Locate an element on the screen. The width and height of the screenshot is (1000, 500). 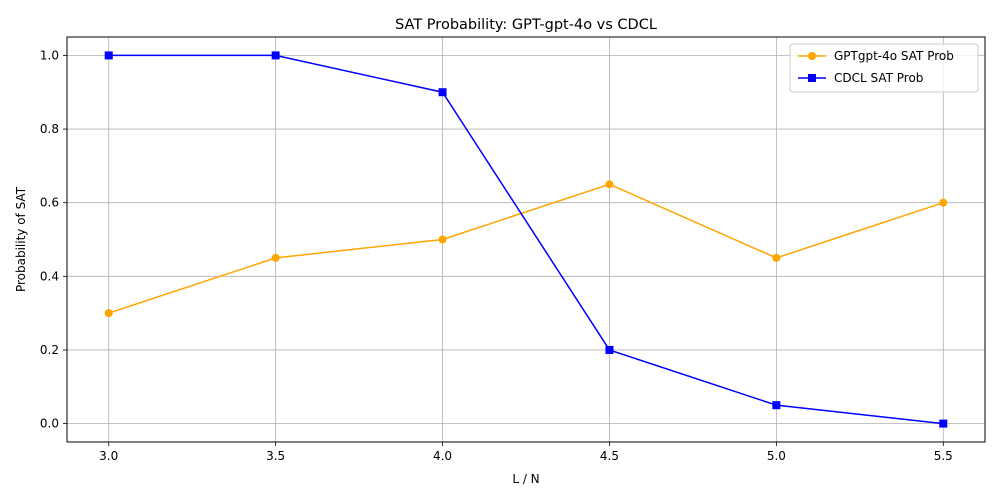
chart-title: SAT Probability: GPT-gpt-4o vs CDCL is located at coordinates (526, 25).